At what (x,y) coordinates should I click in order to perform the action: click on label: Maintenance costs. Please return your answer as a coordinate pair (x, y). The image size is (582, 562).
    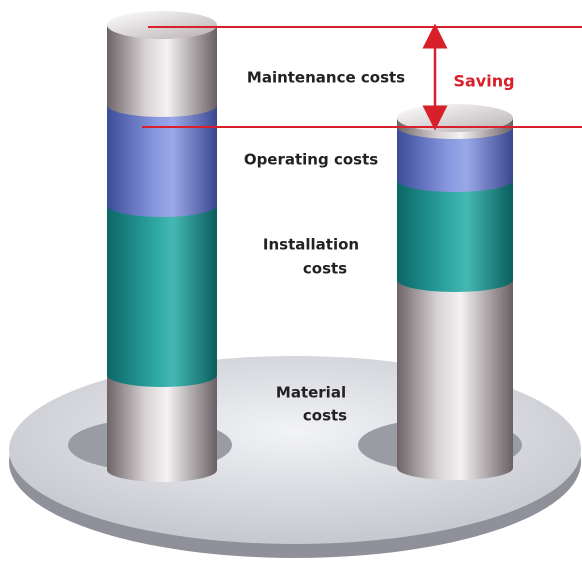
    Looking at the image, I should click on (326, 78).